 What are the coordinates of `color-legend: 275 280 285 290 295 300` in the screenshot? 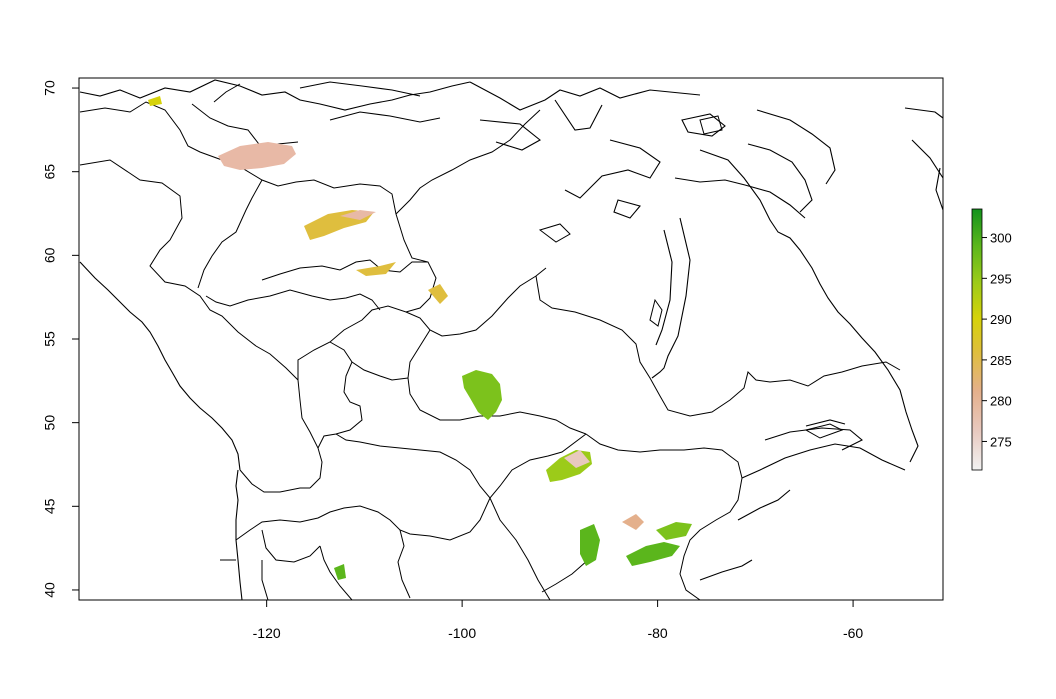 It's located at (991, 339).